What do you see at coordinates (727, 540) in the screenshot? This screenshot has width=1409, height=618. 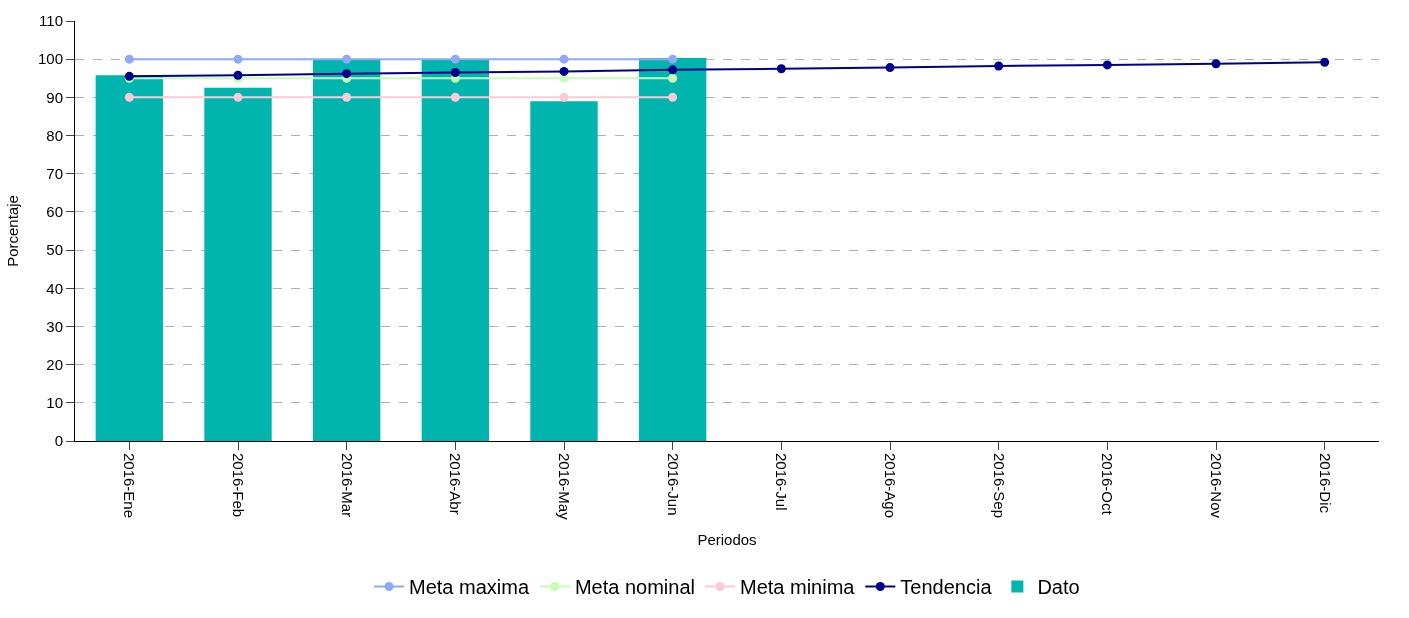 I see `x-axis-title: Periodos` at bounding box center [727, 540].